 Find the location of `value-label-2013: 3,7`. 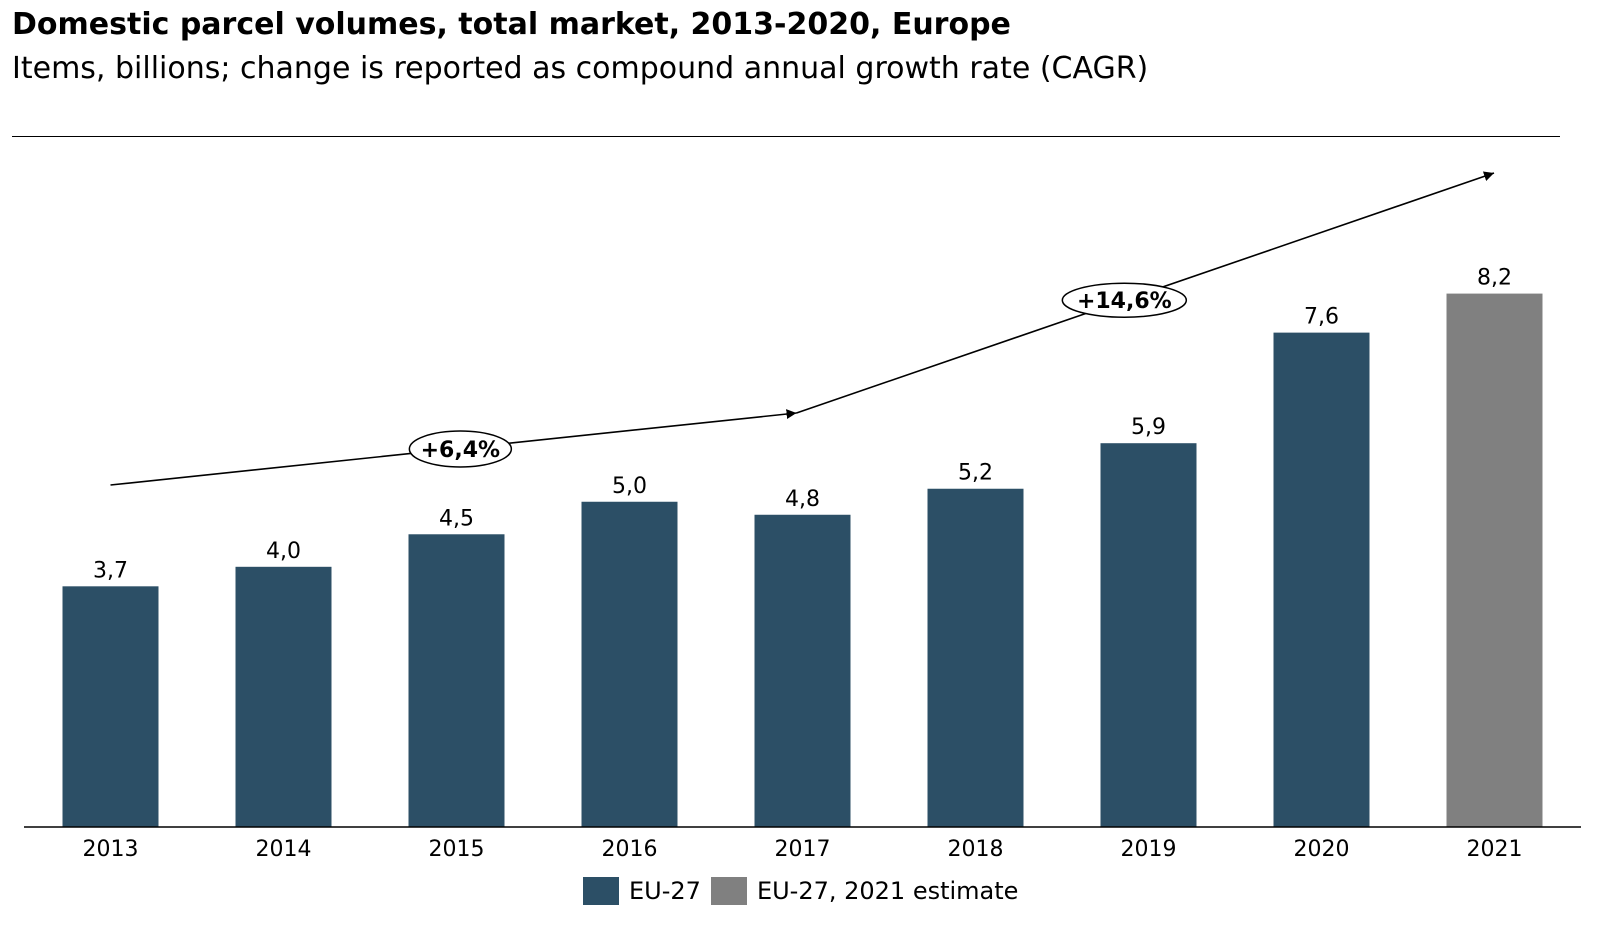

value-label-2013: 3,7 is located at coordinates (110, 570).